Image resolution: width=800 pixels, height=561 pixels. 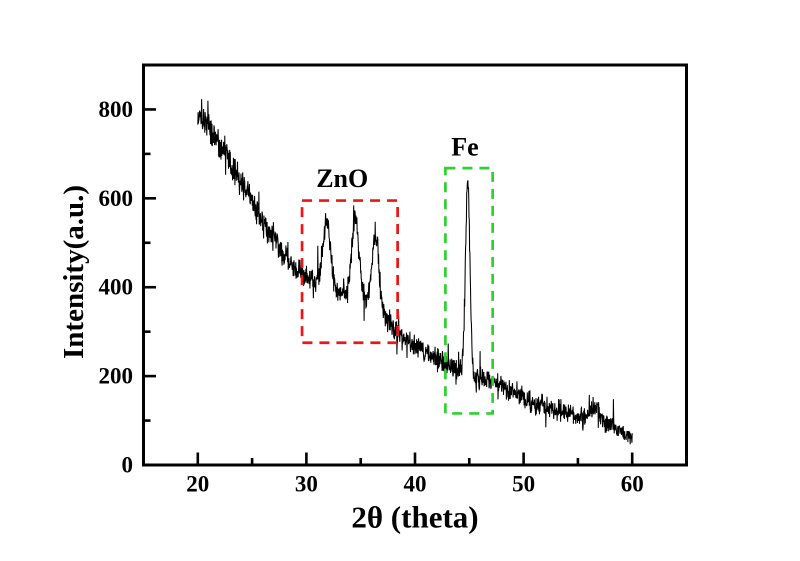 I want to click on x-tick-label-60: 60, so click(x=632, y=484).